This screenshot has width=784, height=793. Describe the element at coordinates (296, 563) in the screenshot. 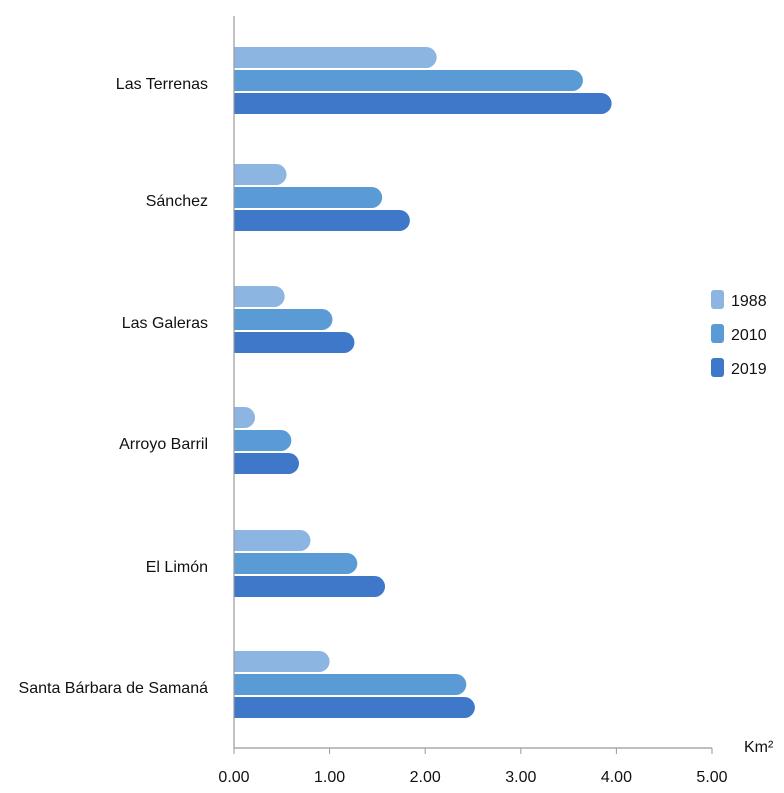

I see `bar-el-limon-2010` at that location.